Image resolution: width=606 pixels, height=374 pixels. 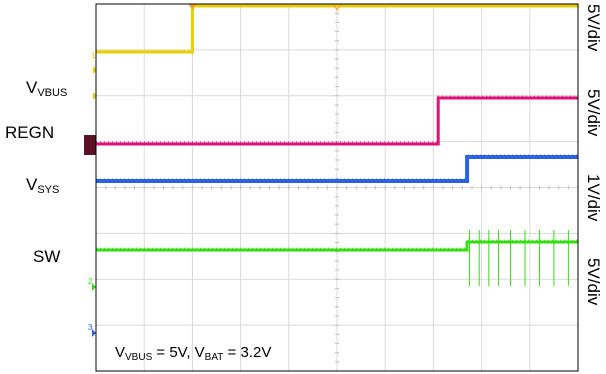 I want to click on label-vbus: VVBUS, so click(x=47, y=88).